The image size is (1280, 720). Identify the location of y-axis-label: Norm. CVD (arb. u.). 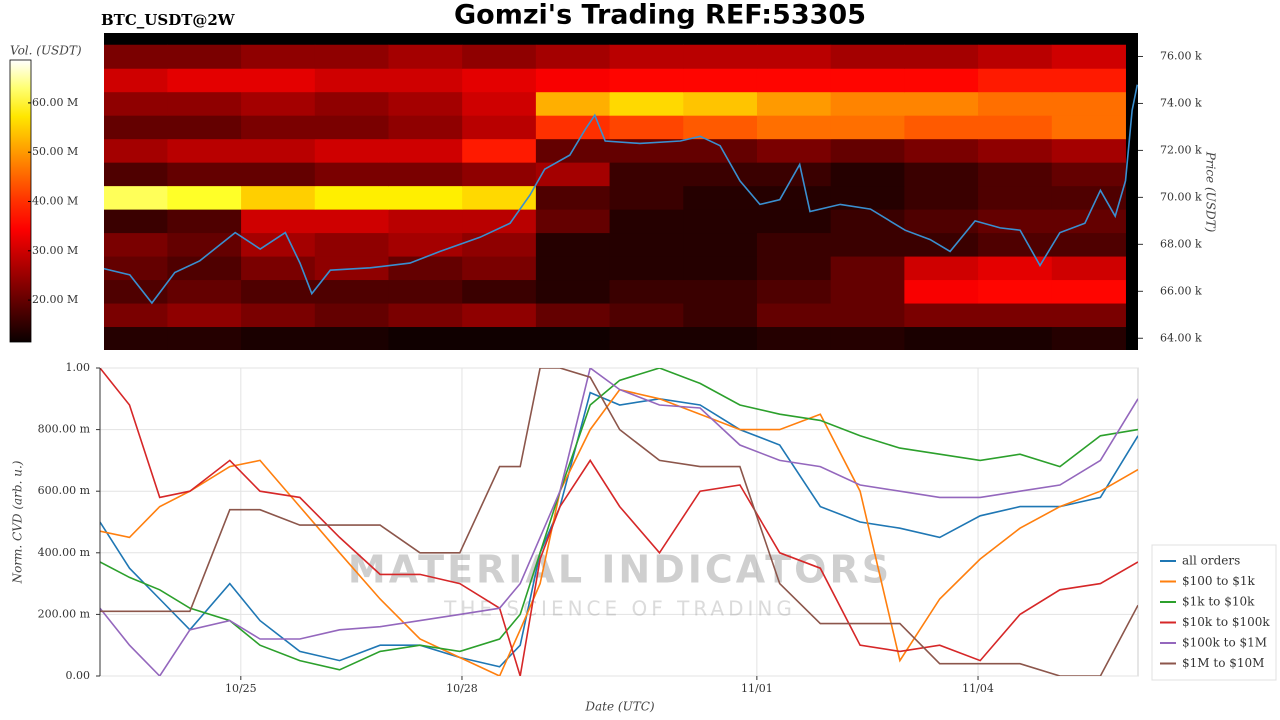
(18, 522).